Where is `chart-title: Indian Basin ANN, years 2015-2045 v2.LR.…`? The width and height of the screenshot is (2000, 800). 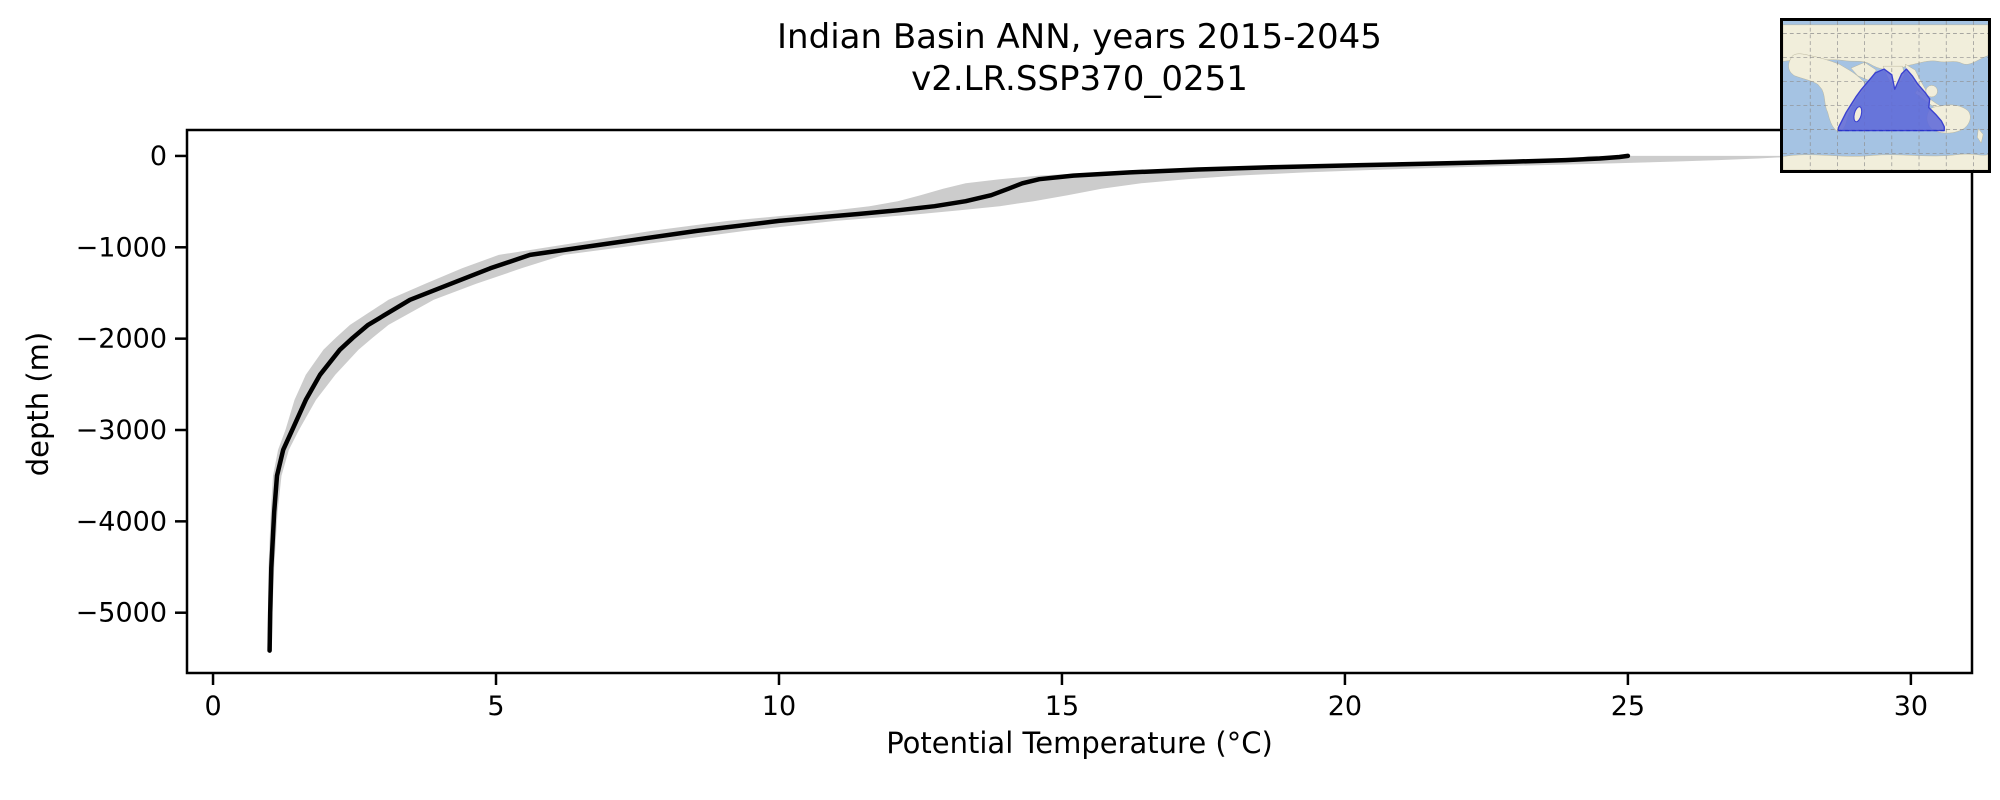
chart-title: Indian Basin ANN, years 2015-2045 v2.LR.… is located at coordinates (1079, 58).